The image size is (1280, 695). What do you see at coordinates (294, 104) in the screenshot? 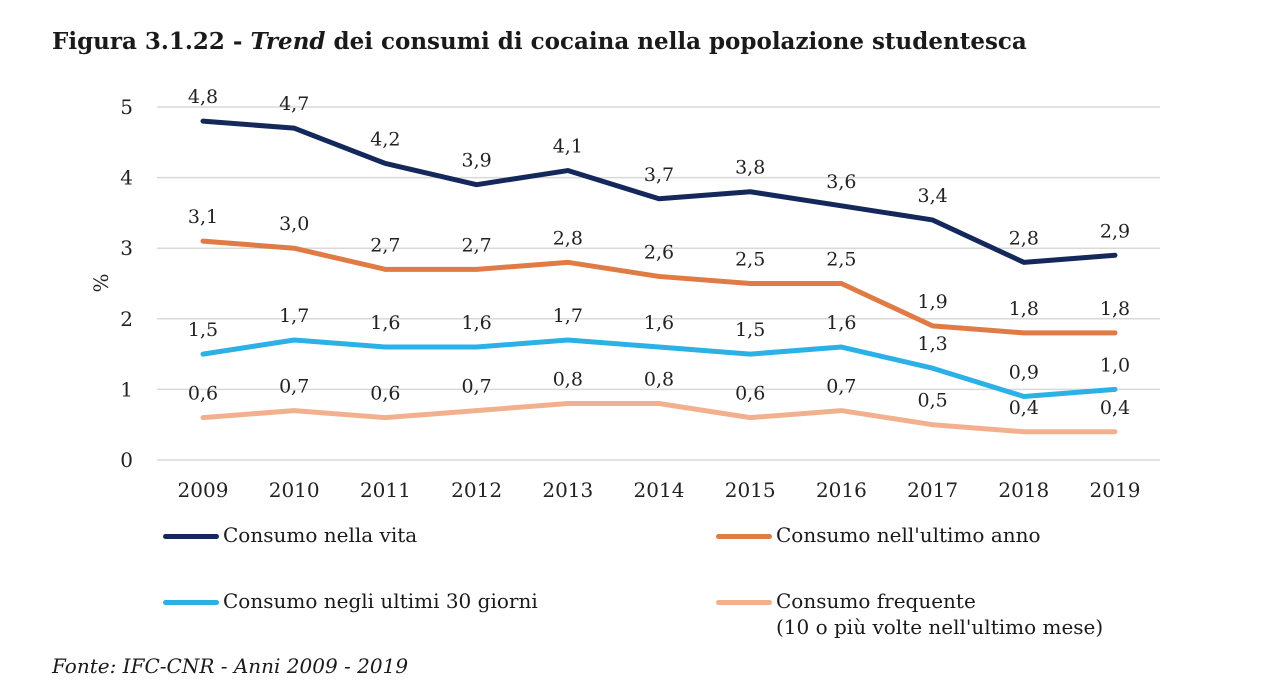
I see `data-label: 4,7` at bounding box center [294, 104].